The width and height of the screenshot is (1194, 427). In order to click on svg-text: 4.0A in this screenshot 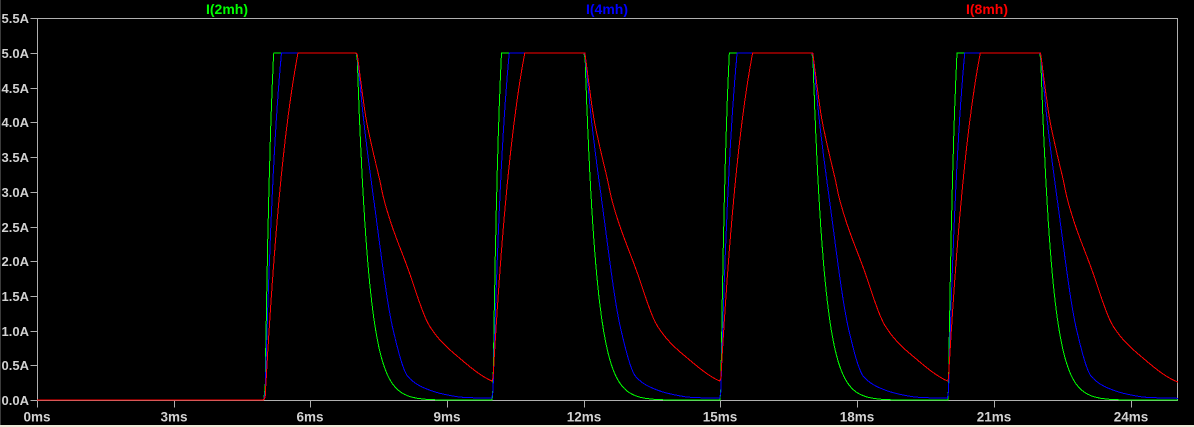, I will do `click(16, 122)`.